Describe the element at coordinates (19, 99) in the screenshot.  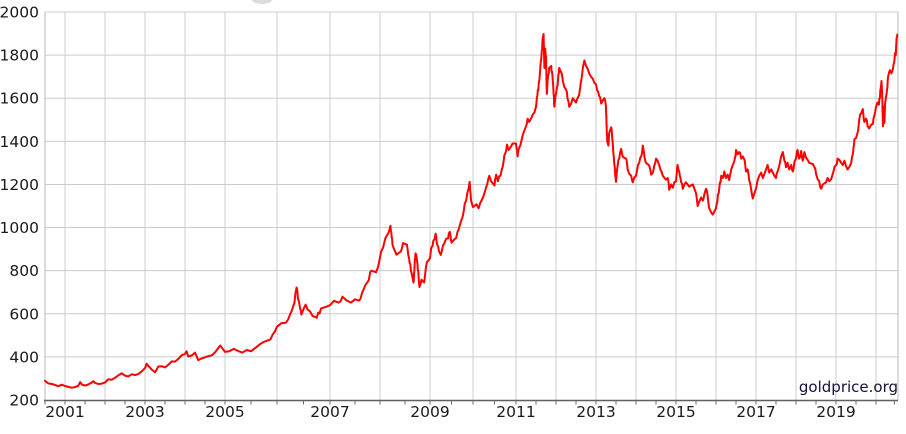
I see `y-axis-label: 1600` at that location.